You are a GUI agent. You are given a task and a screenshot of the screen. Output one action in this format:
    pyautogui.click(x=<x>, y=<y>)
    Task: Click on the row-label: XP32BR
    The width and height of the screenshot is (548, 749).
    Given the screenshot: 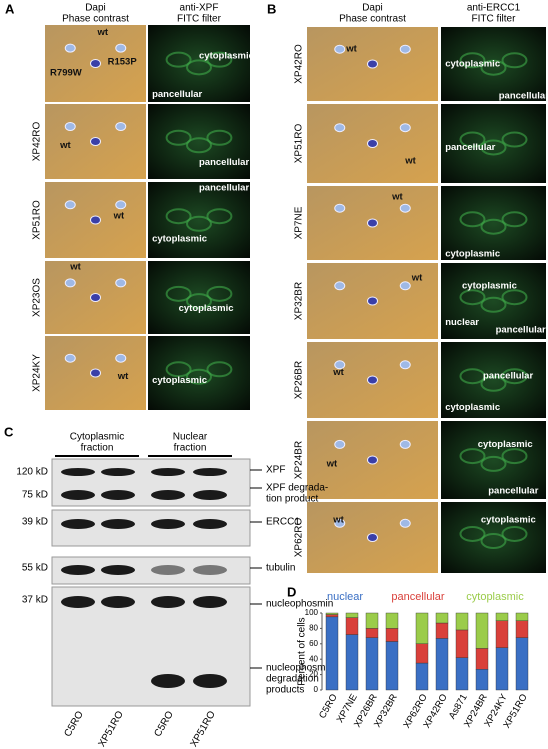 What is the action you would take?
    pyautogui.click(x=299, y=301)
    